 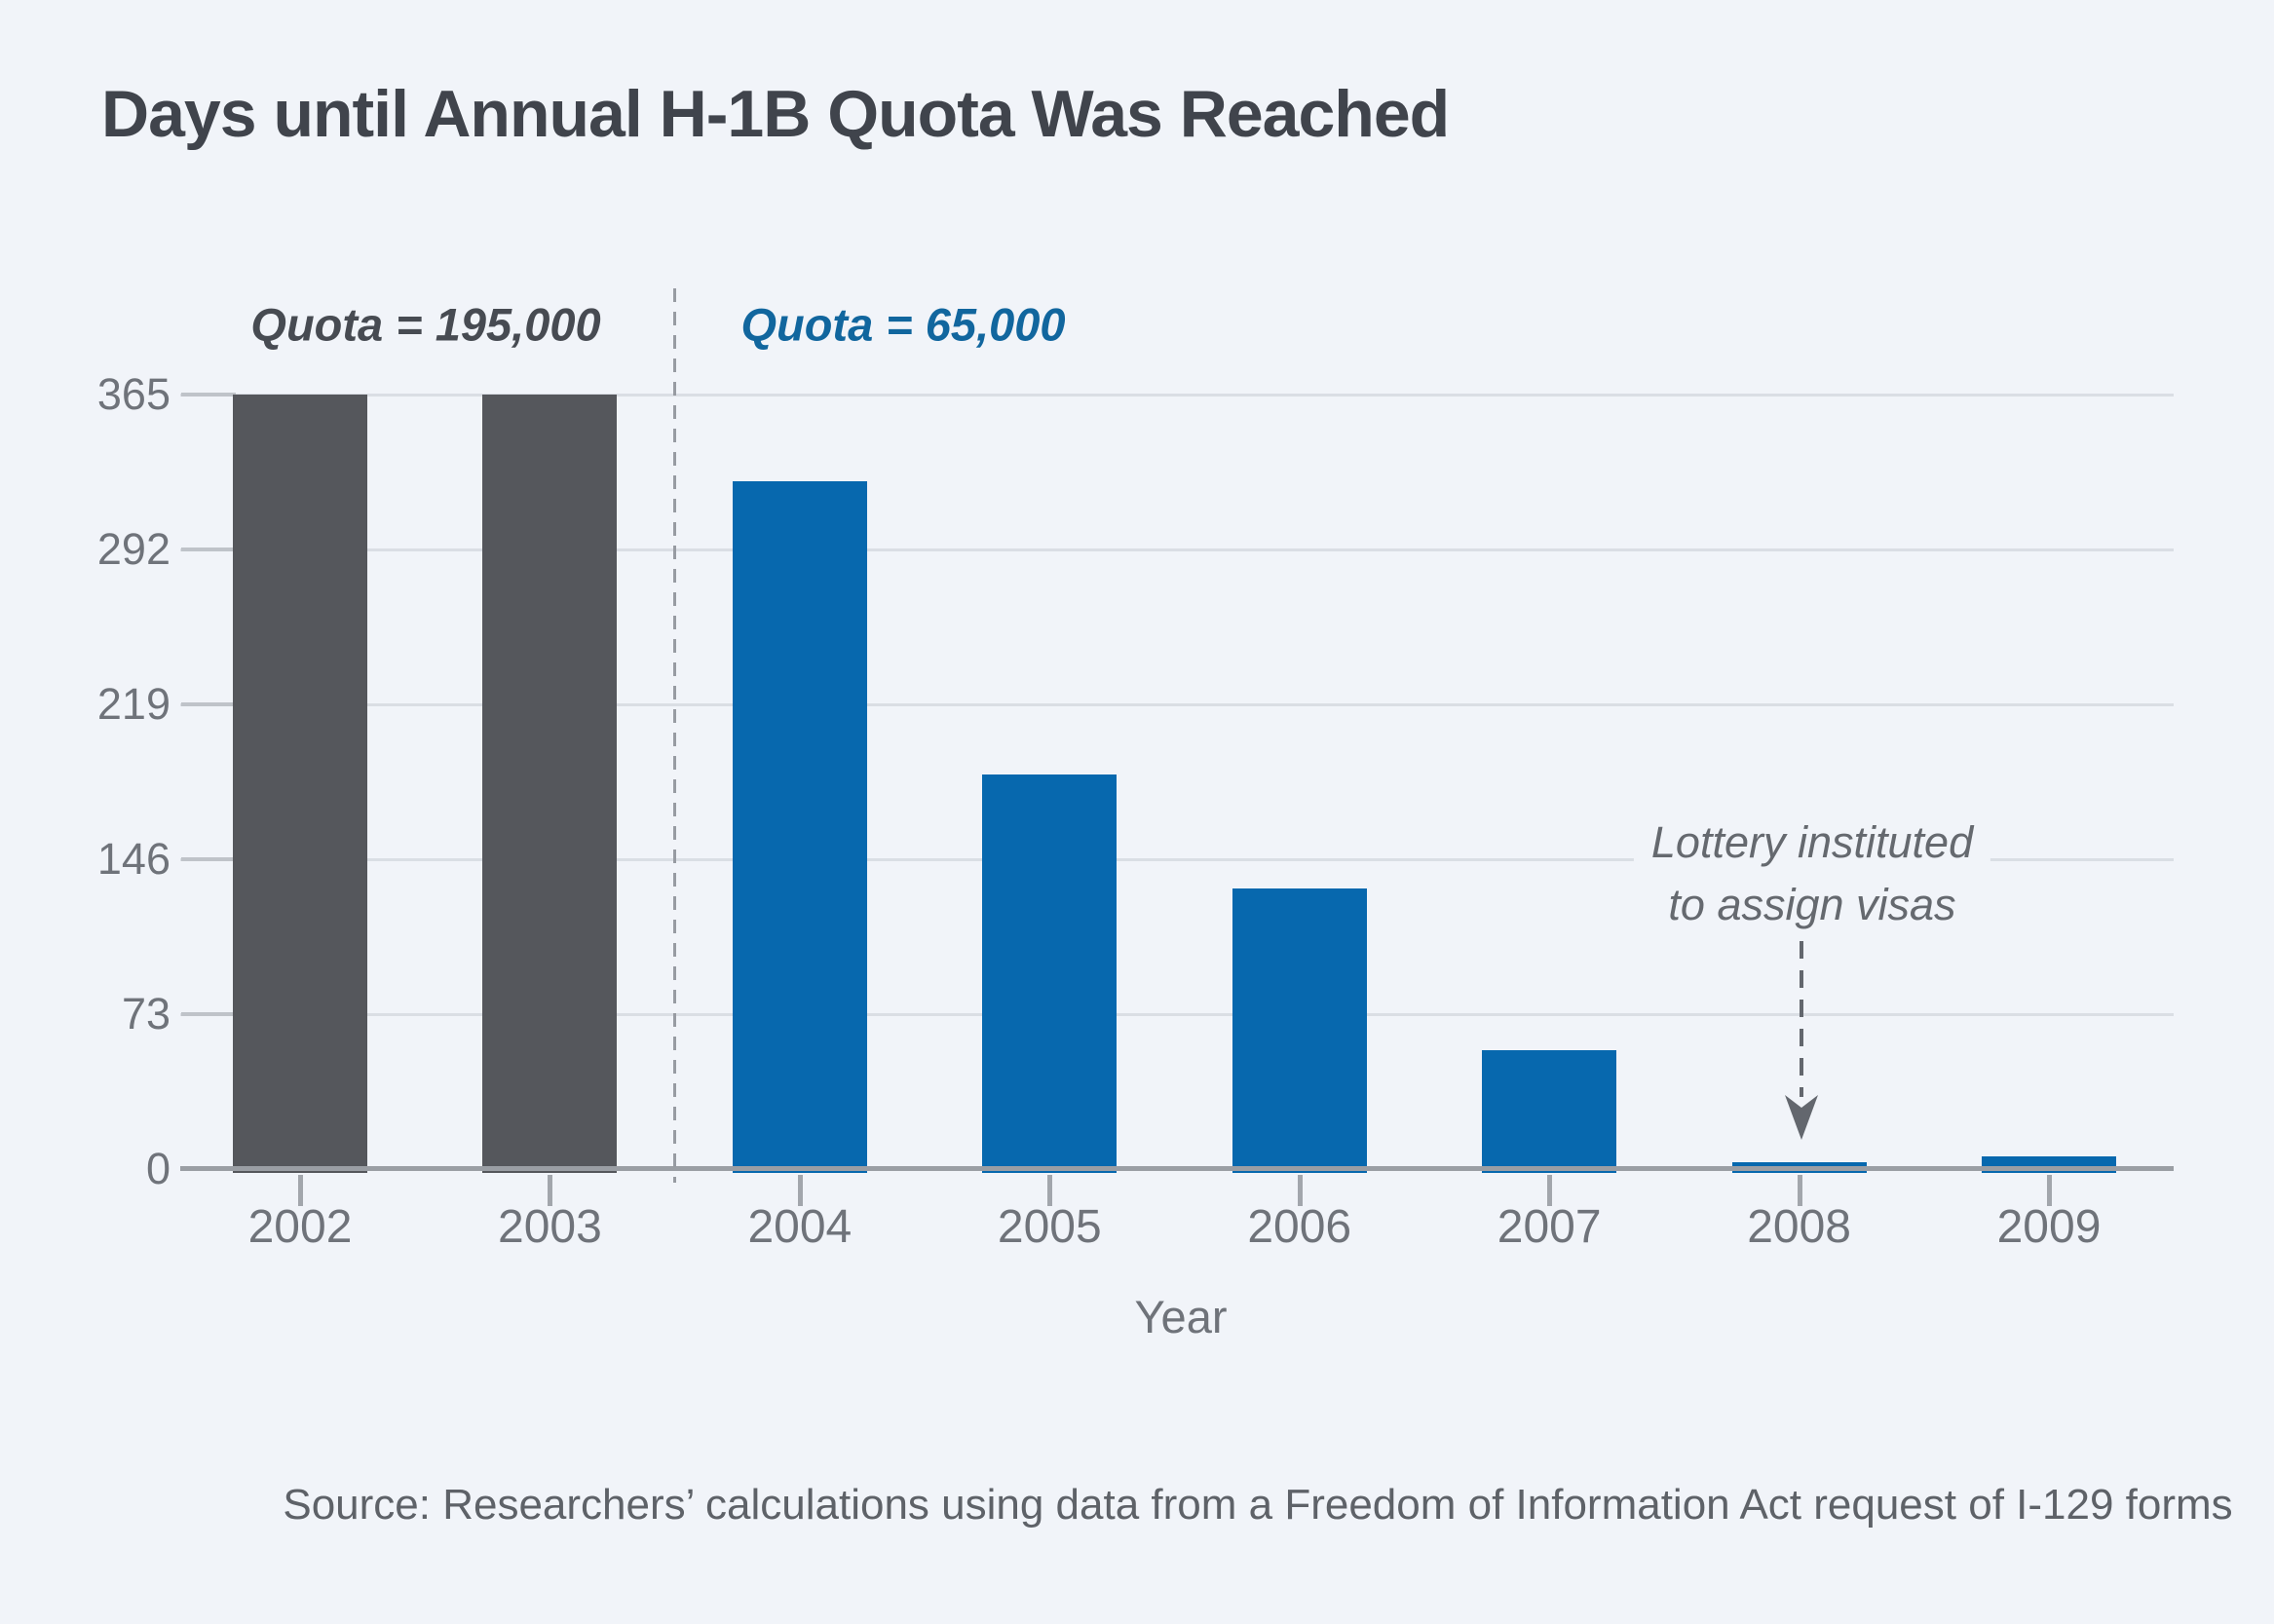 I want to click on x-tick-2002, so click(x=300, y=1190).